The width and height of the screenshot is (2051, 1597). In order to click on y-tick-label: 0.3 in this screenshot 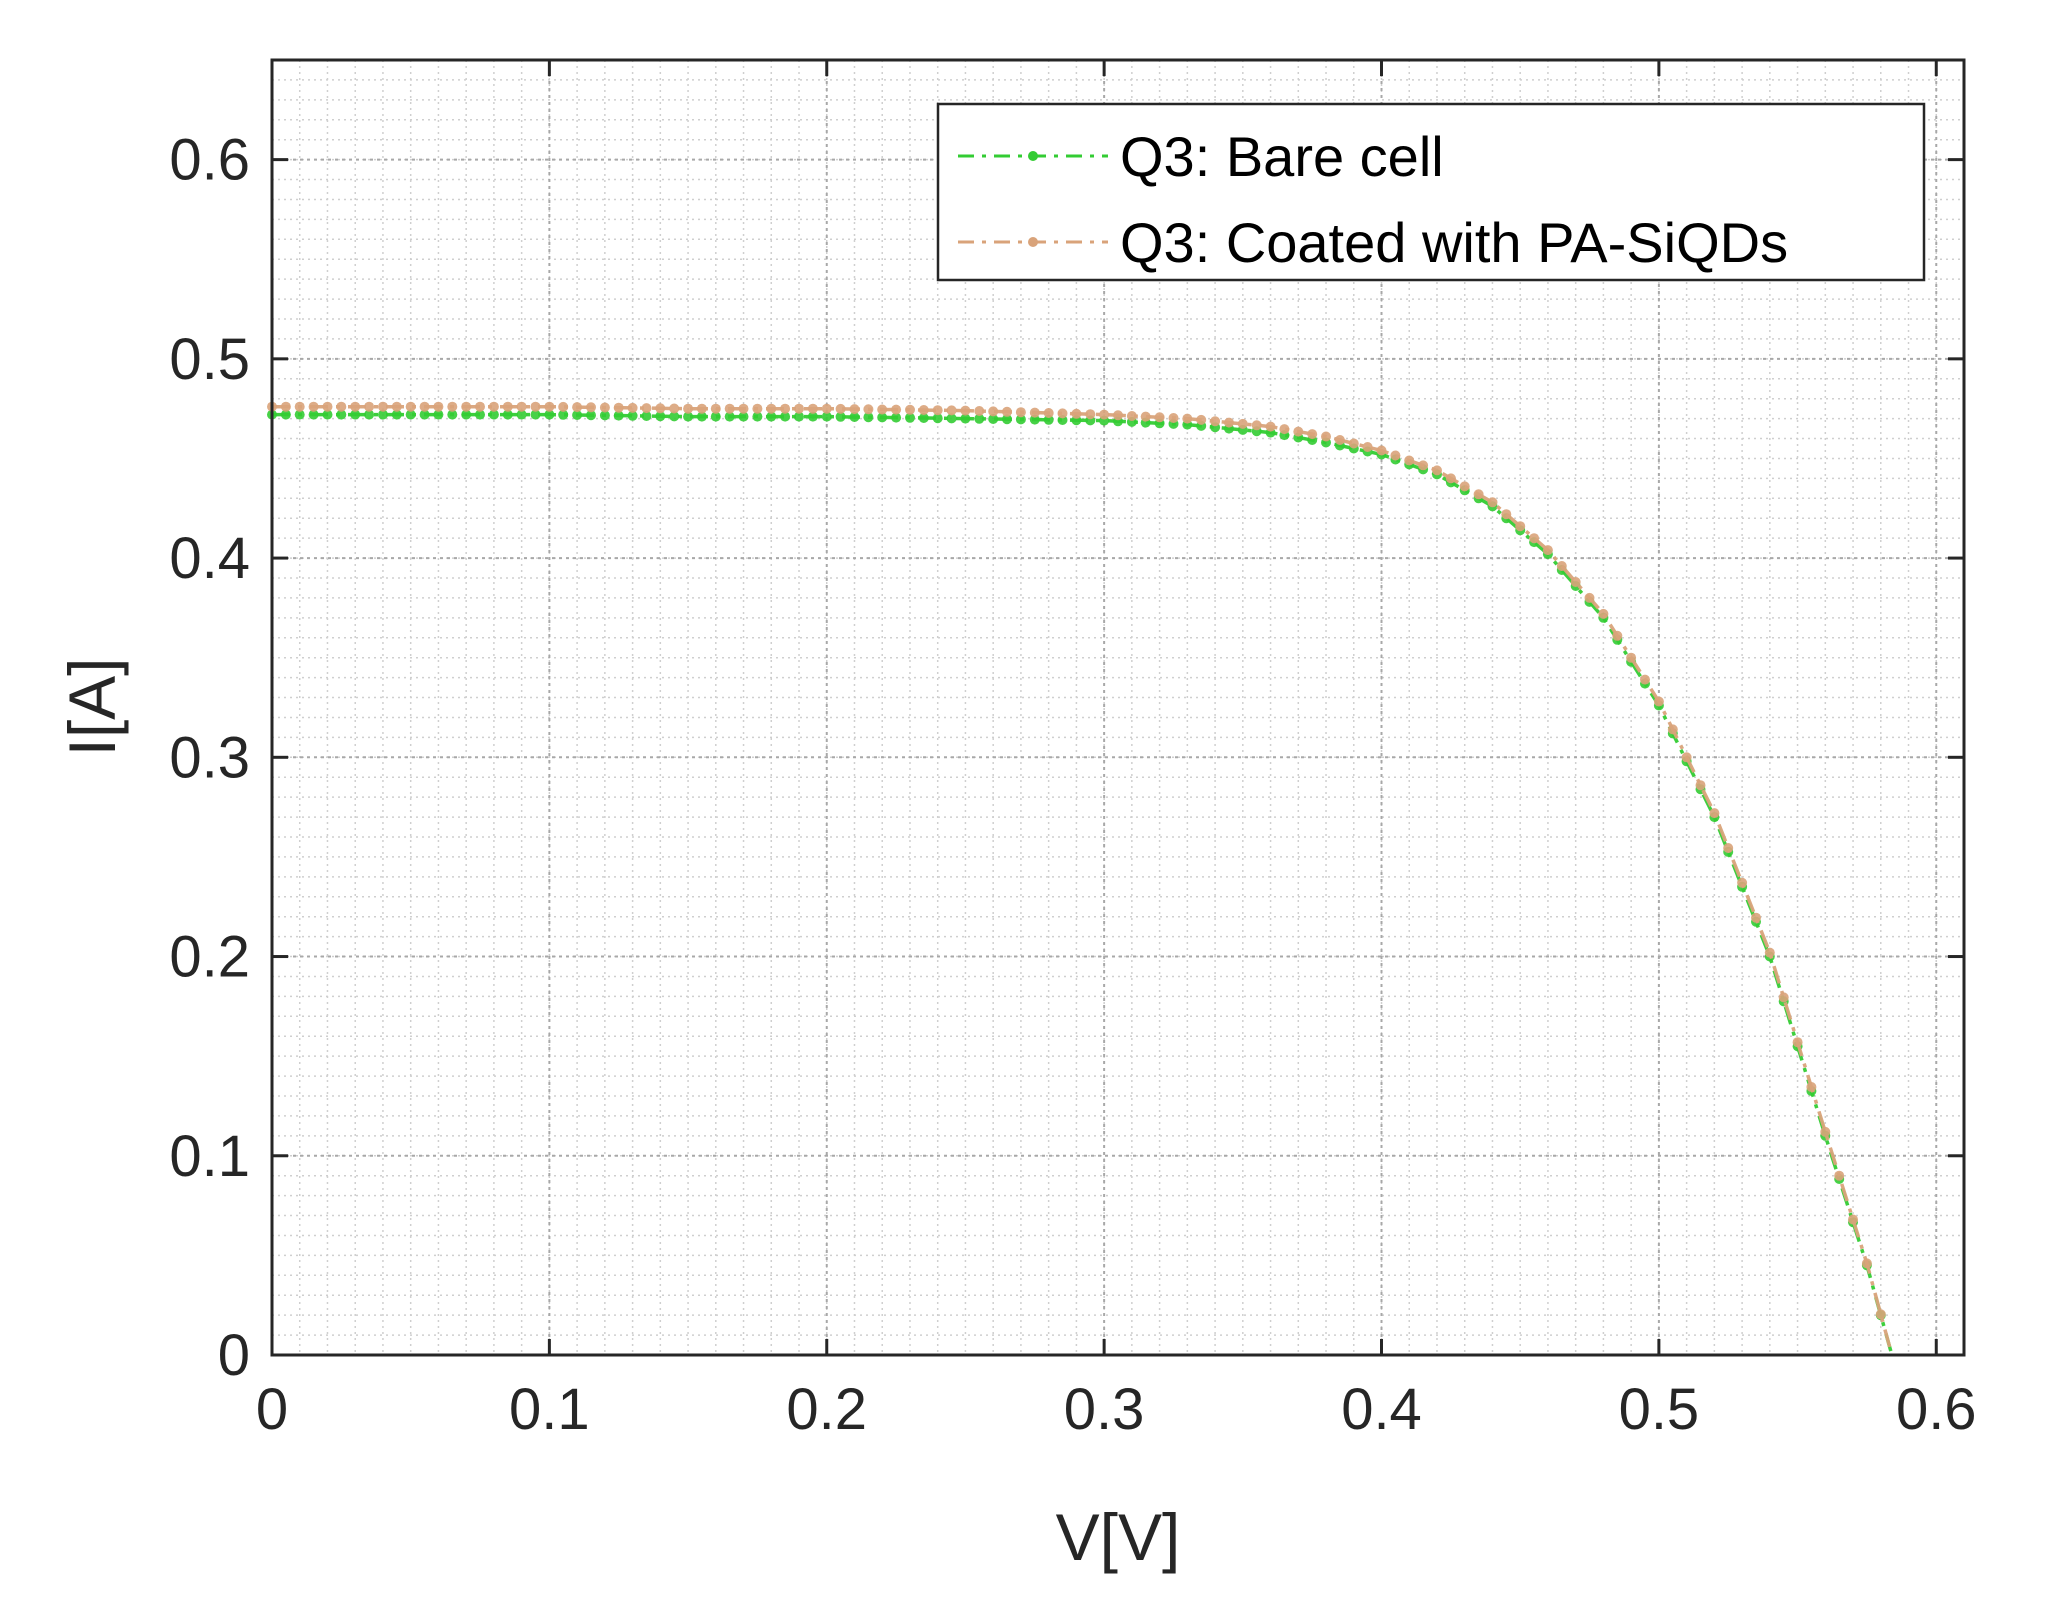, I will do `click(209, 757)`.